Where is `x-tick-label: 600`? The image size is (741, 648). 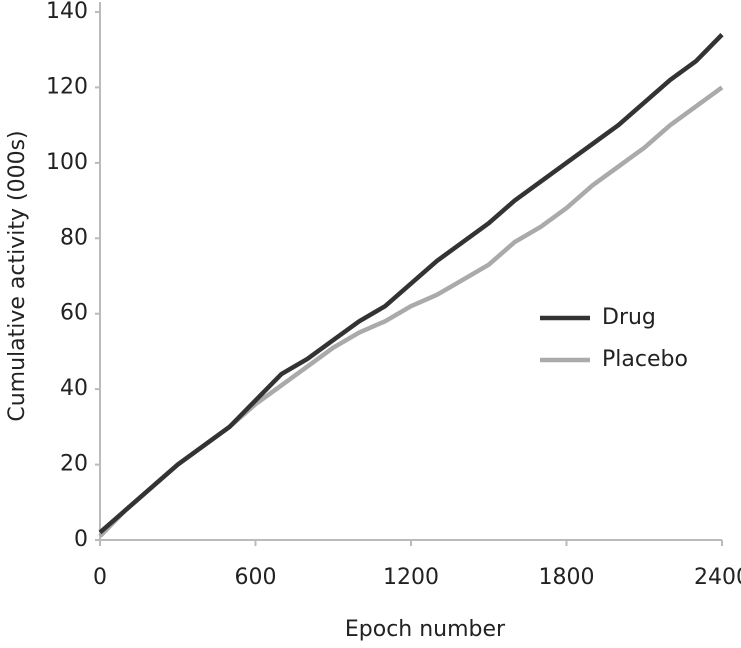 x-tick-label: 600 is located at coordinates (256, 577).